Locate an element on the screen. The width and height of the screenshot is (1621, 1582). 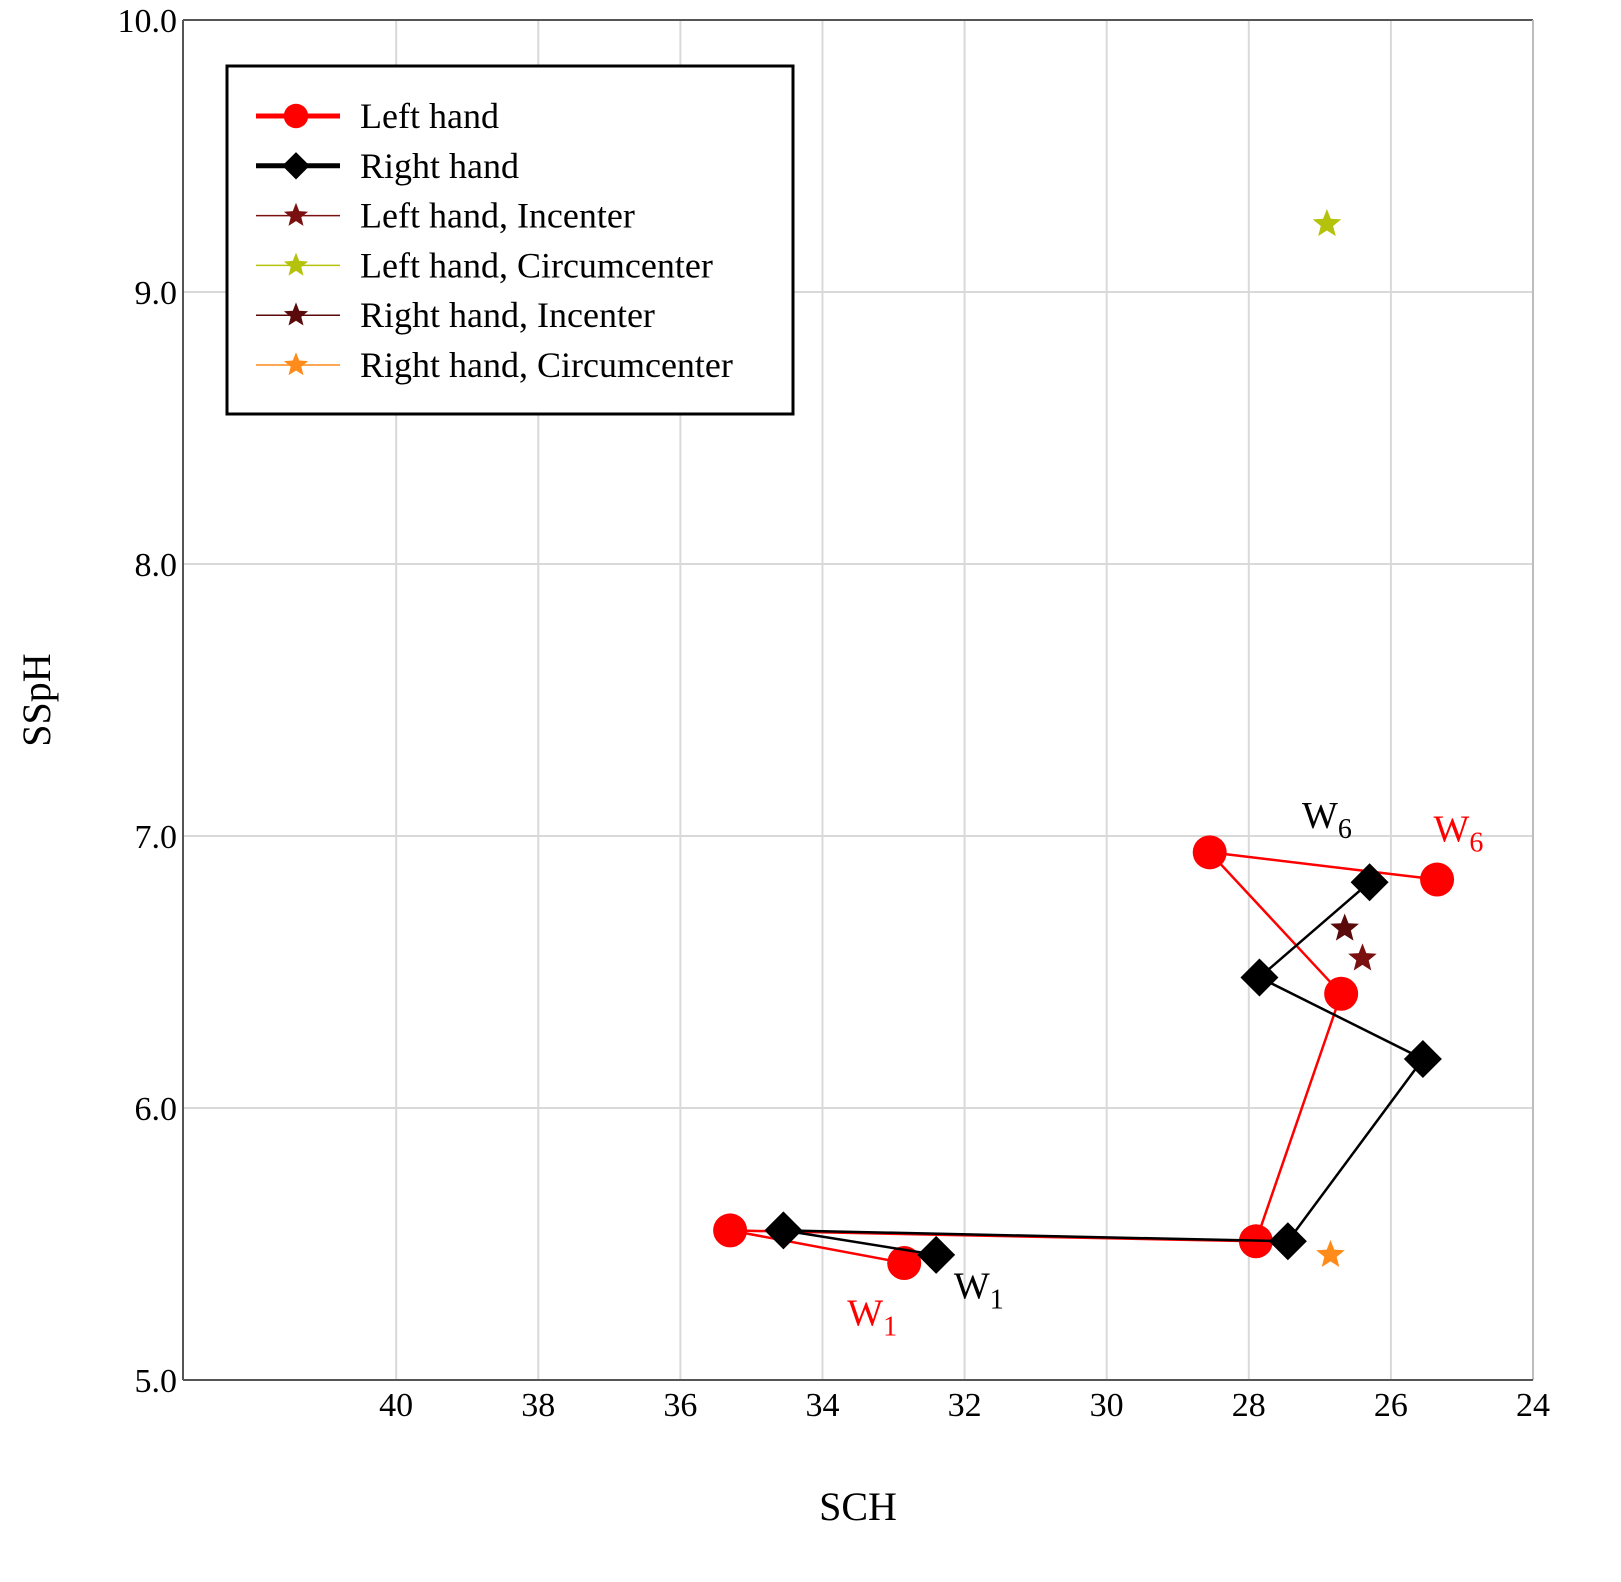
x-tick-label: 40 is located at coordinates (396, 1405).